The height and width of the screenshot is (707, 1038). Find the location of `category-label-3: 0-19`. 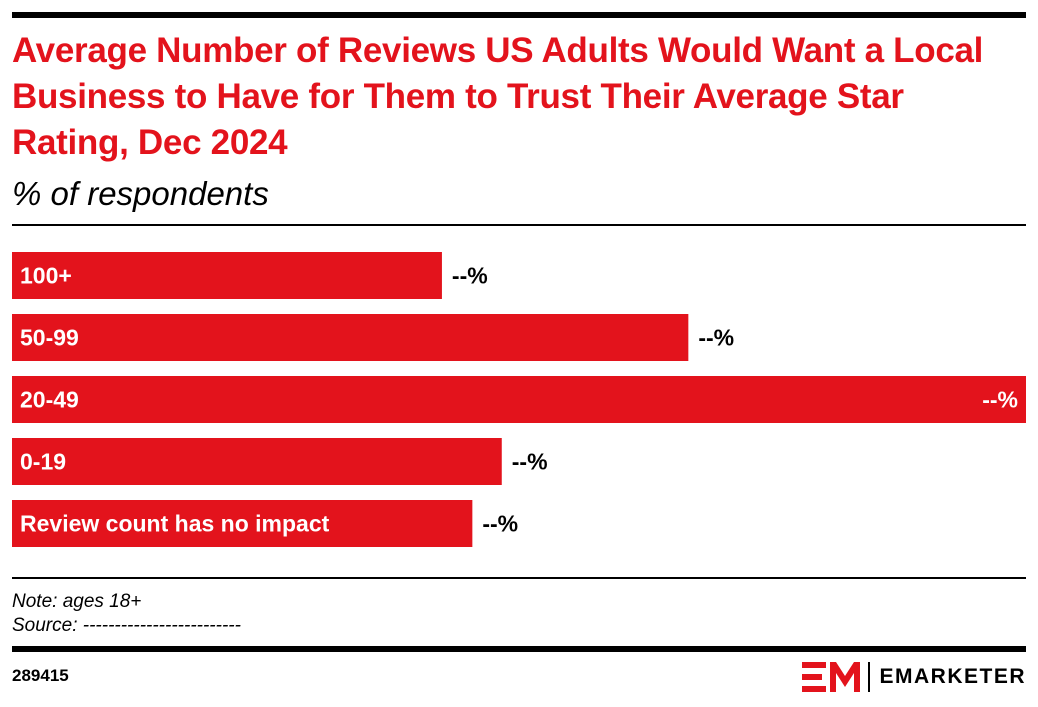

category-label-3: 0-19 is located at coordinates (43, 462).